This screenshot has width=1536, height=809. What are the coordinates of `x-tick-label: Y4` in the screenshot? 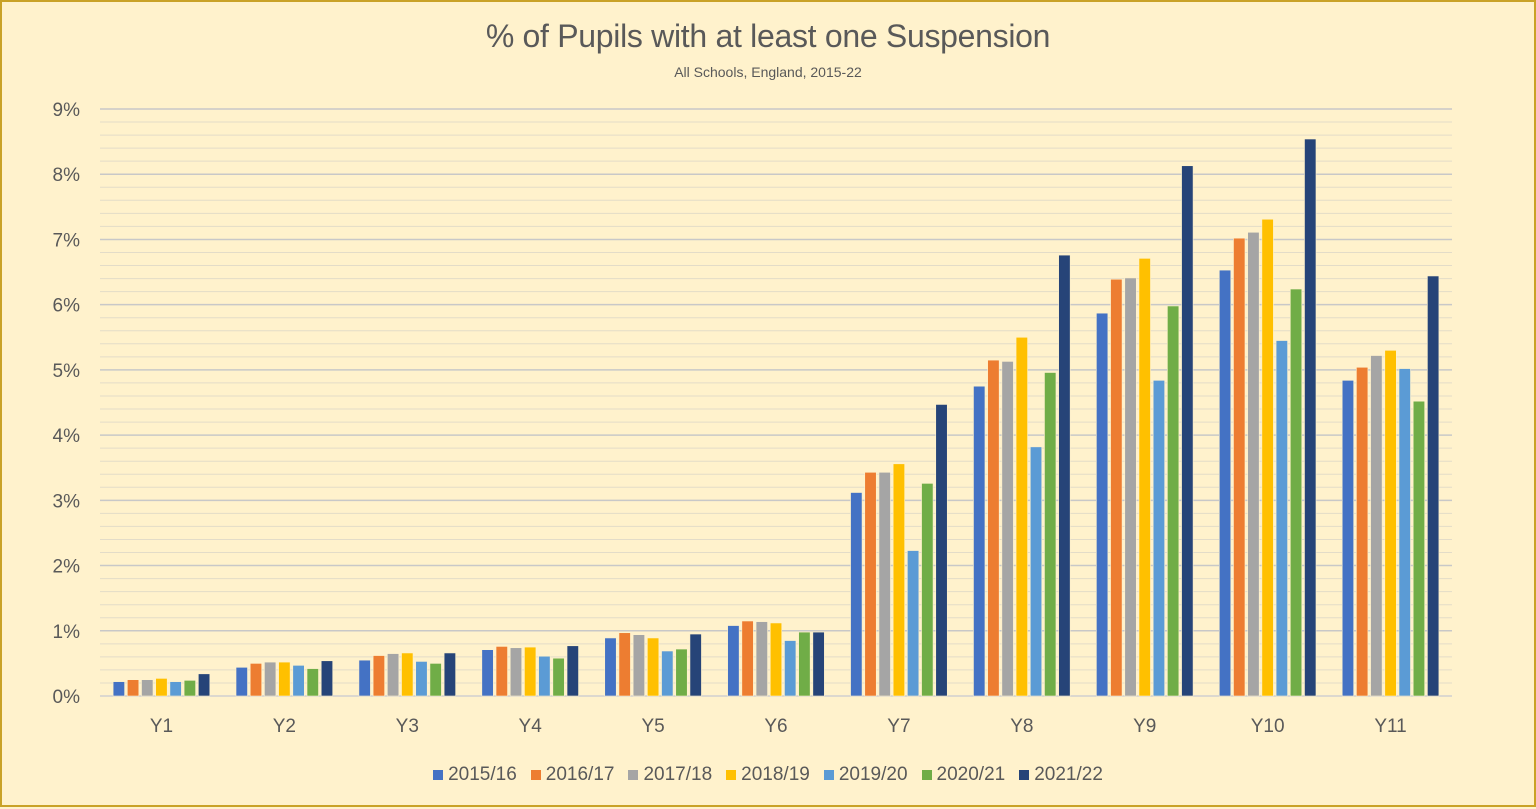 It's located at (531, 726).